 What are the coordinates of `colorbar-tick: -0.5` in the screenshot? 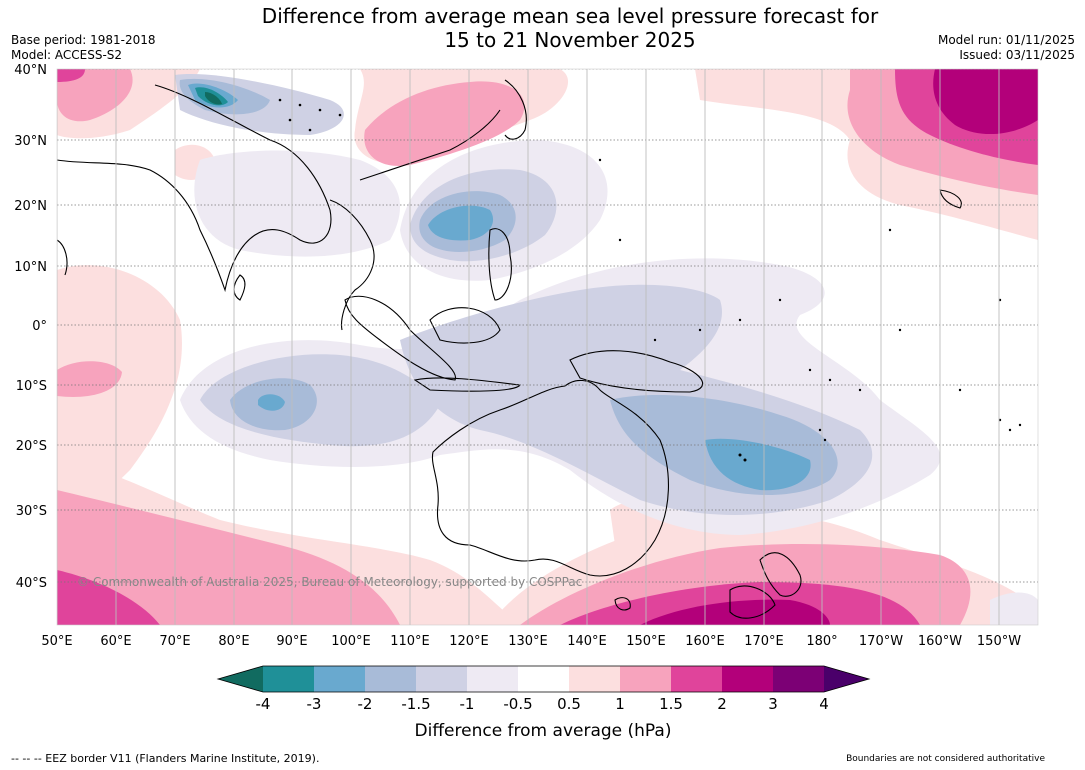 It's located at (517, 704).